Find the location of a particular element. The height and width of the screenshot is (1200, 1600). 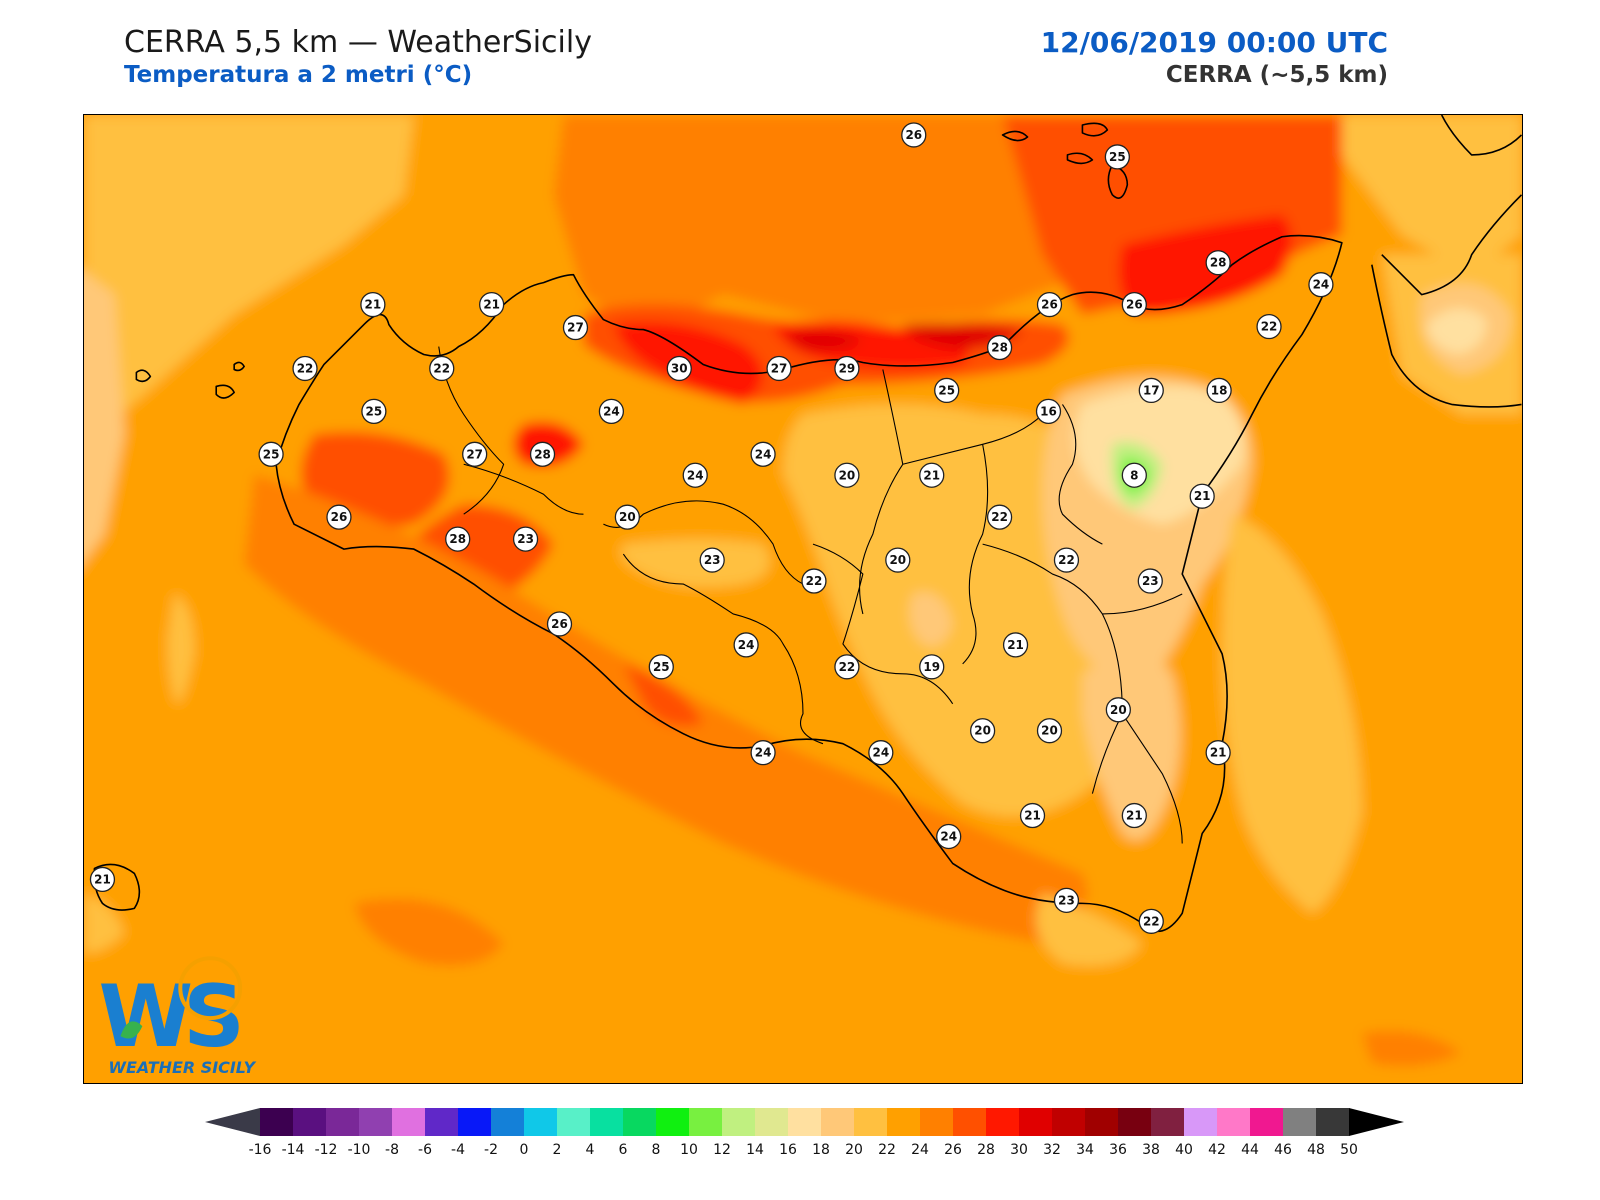

station-marker: 19 is located at coordinates (932, 667).